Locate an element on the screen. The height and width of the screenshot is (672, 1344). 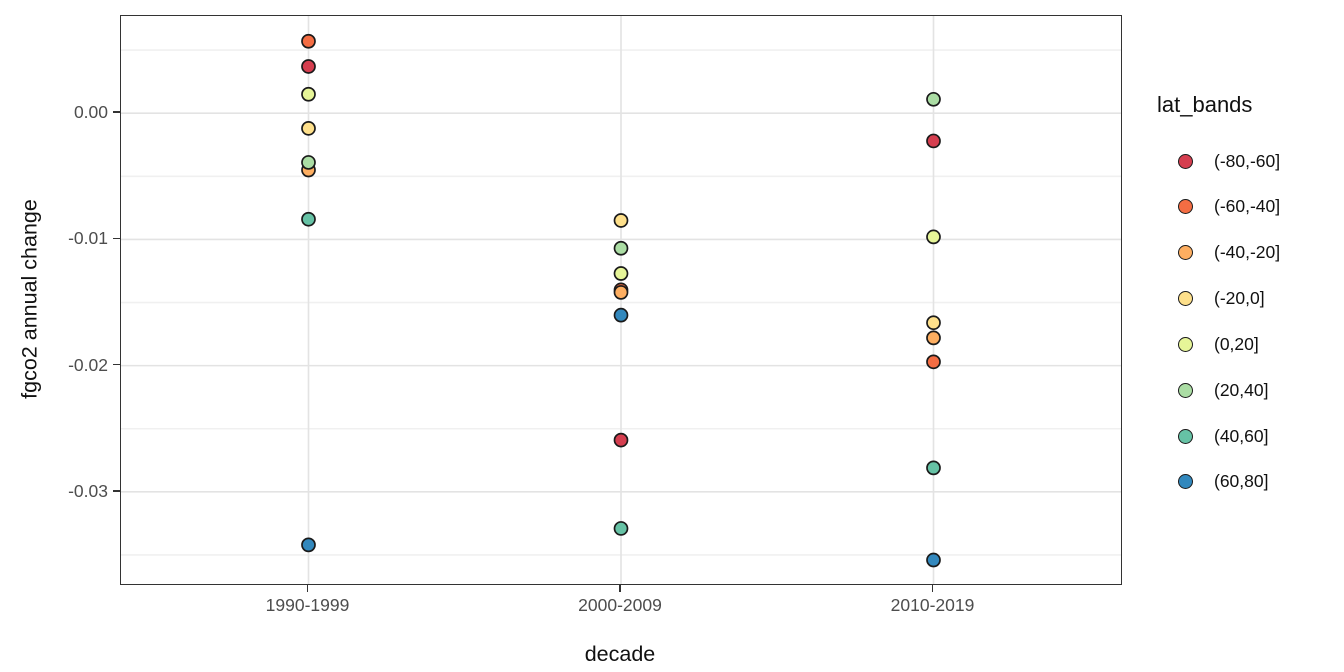
legend-item-label: (-40,-20] is located at coordinates (1247, 252).